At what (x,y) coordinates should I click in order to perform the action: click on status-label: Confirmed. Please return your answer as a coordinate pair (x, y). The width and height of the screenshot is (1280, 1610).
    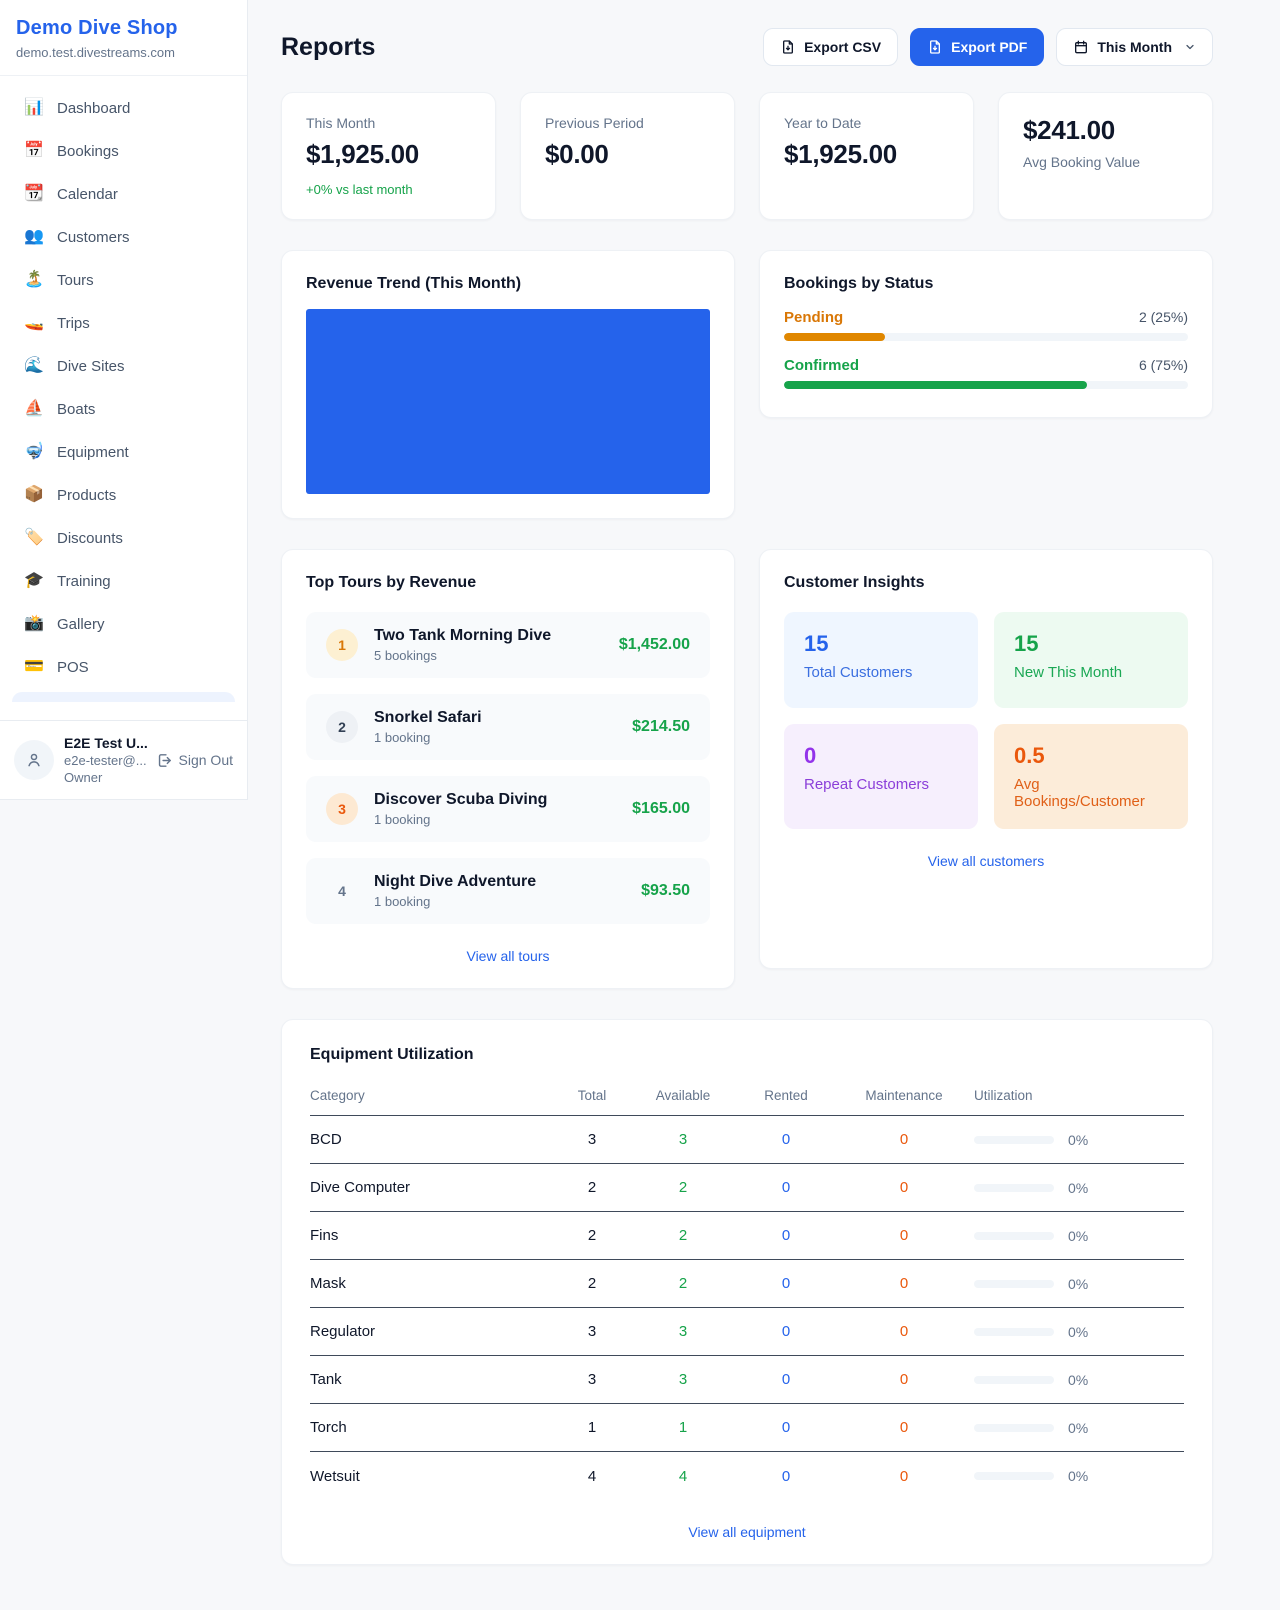
    Looking at the image, I should click on (821, 365).